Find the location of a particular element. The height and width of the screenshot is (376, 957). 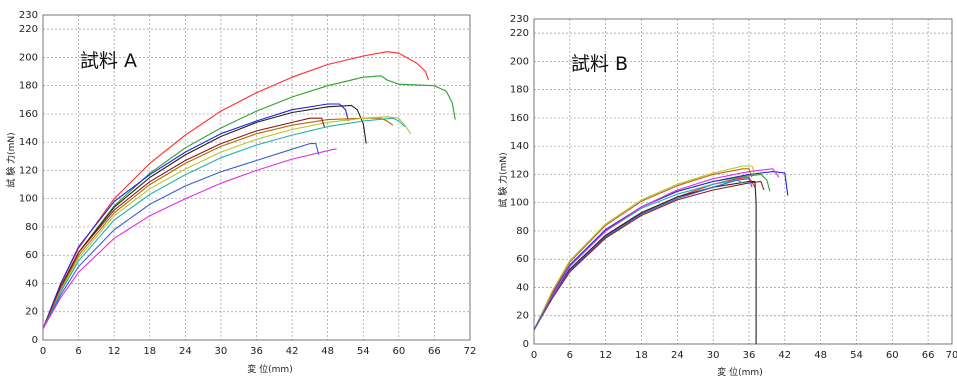

x-tick-label: 70 is located at coordinates (951, 355).